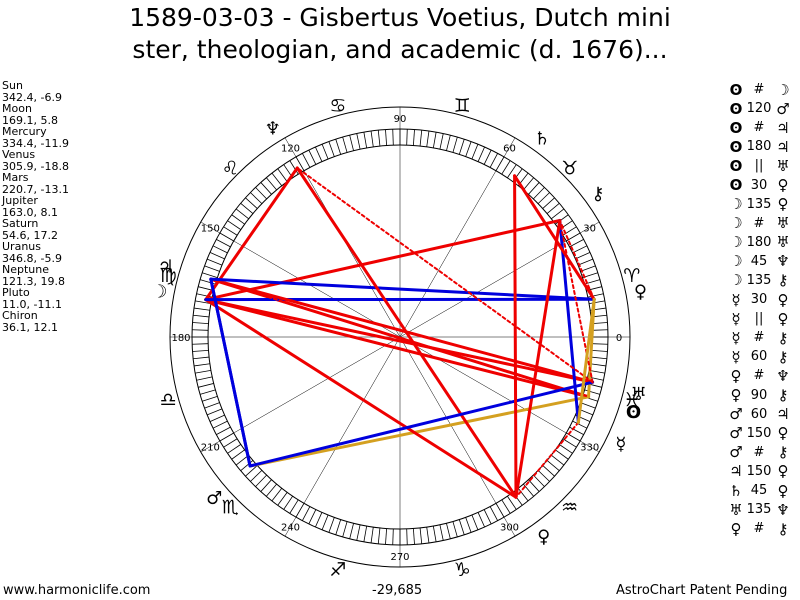 The width and height of the screenshot is (800, 600). I want to click on aspect-type: 150, so click(759, 433).